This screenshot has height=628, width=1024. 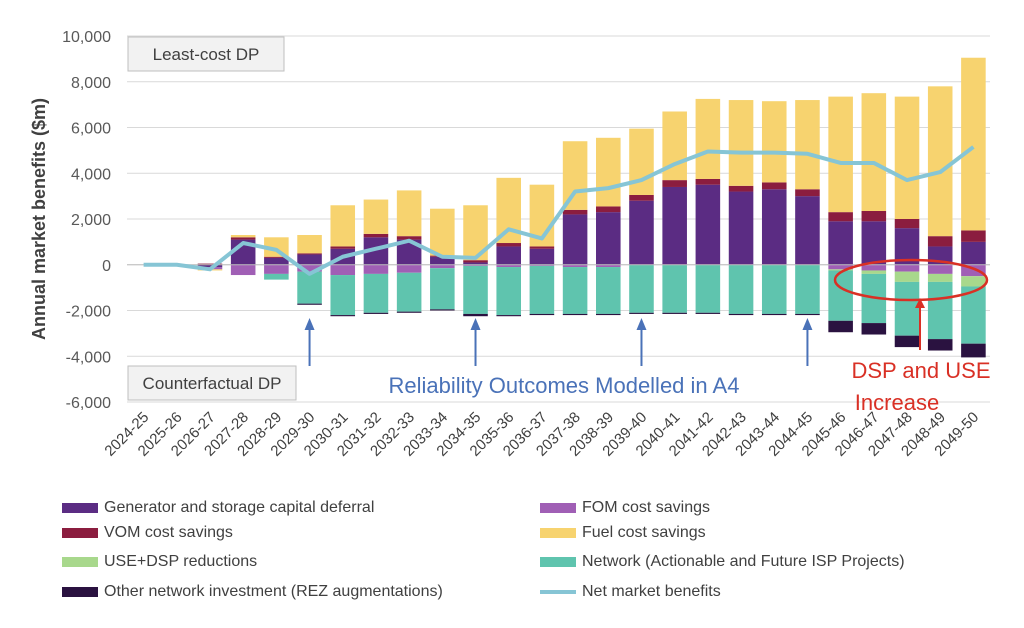 I want to click on legend-item-fuel: Fuel cost savings, so click(x=623, y=533).